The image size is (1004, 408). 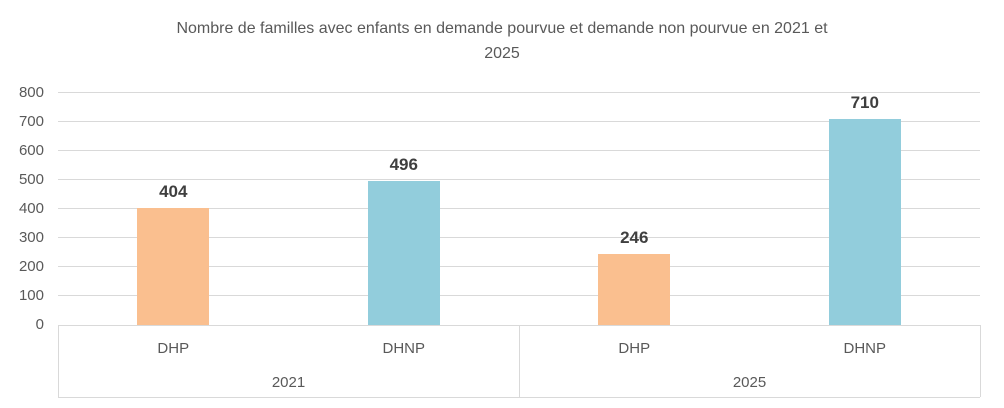 I want to click on y-axis-tick-label: 700, so click(x=31, y=121).